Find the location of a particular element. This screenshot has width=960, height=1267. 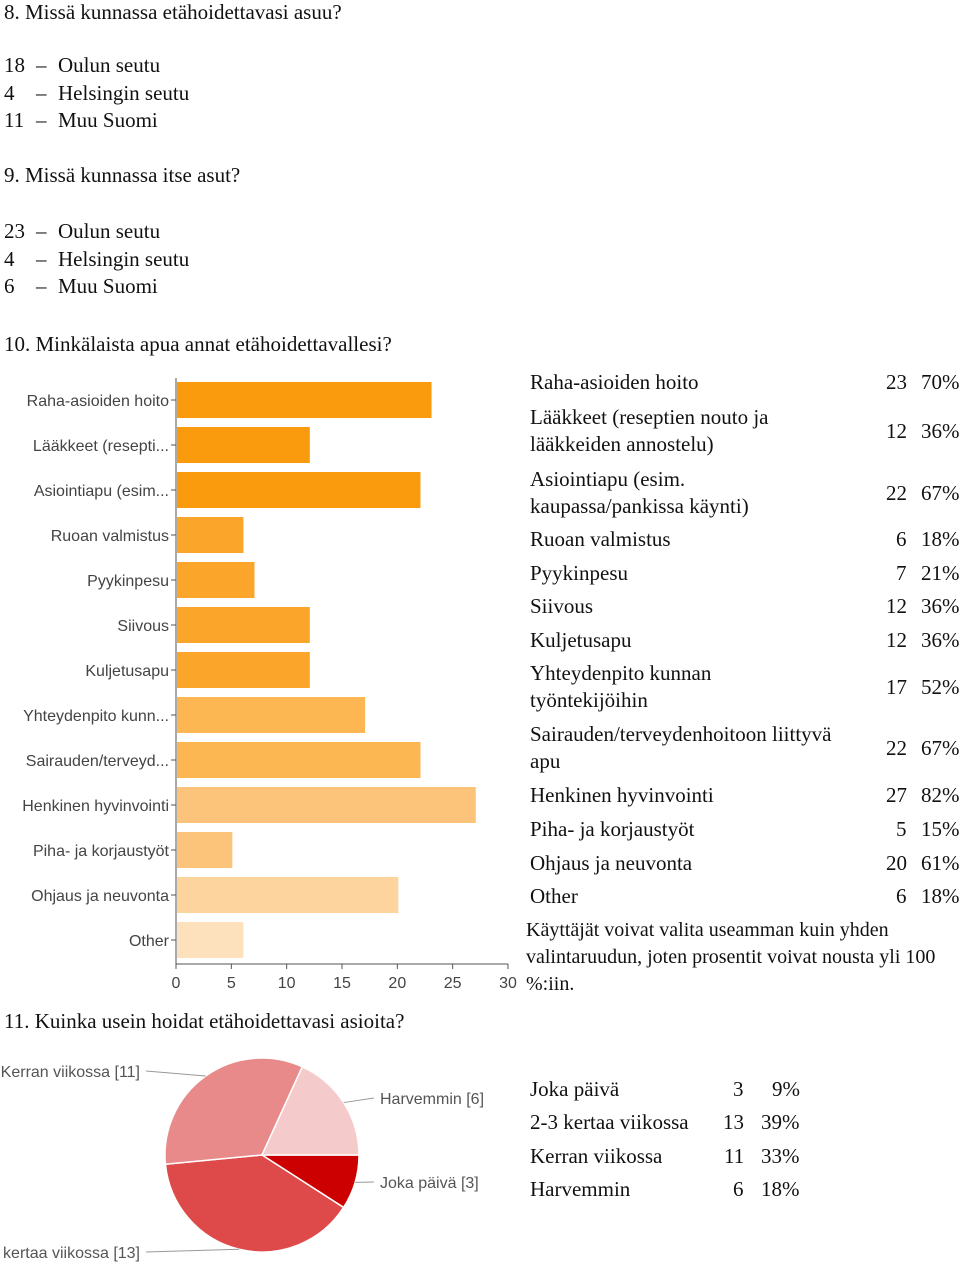

row-label: Lääkkeet (reseptien nouto ja is located at coordinates (649, 417).